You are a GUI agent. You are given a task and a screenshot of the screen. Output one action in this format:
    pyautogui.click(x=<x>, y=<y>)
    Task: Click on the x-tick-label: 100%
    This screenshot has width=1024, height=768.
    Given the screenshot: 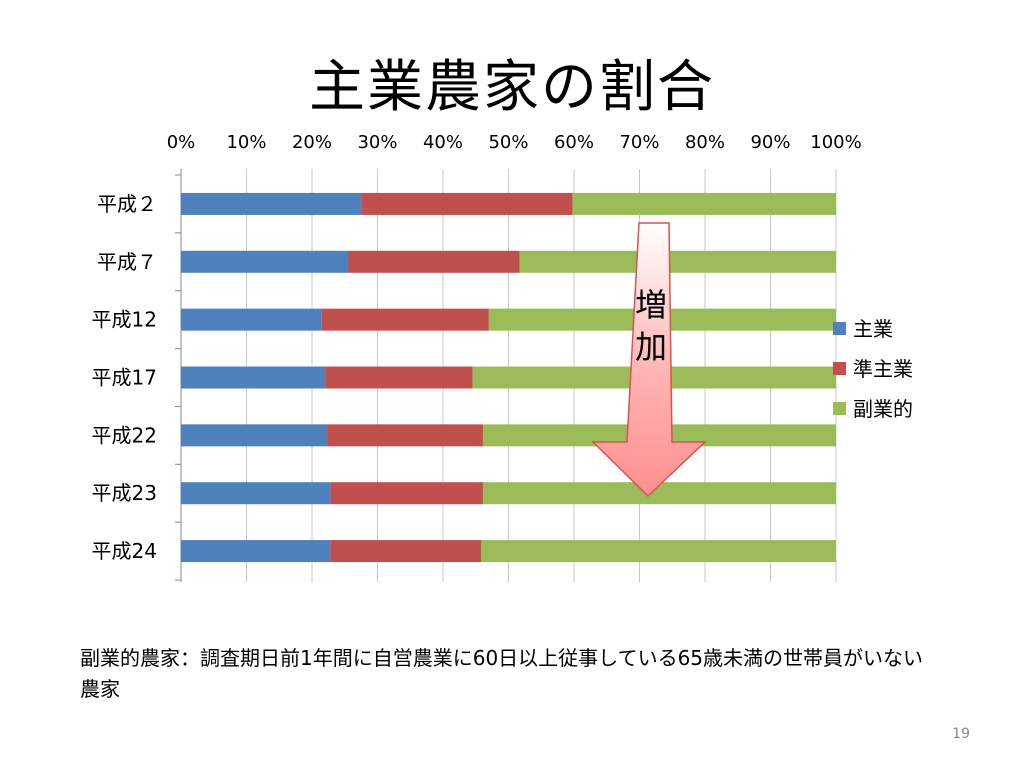 What is the action you would take?
    pyautogui.click(x=835, y=142)
    